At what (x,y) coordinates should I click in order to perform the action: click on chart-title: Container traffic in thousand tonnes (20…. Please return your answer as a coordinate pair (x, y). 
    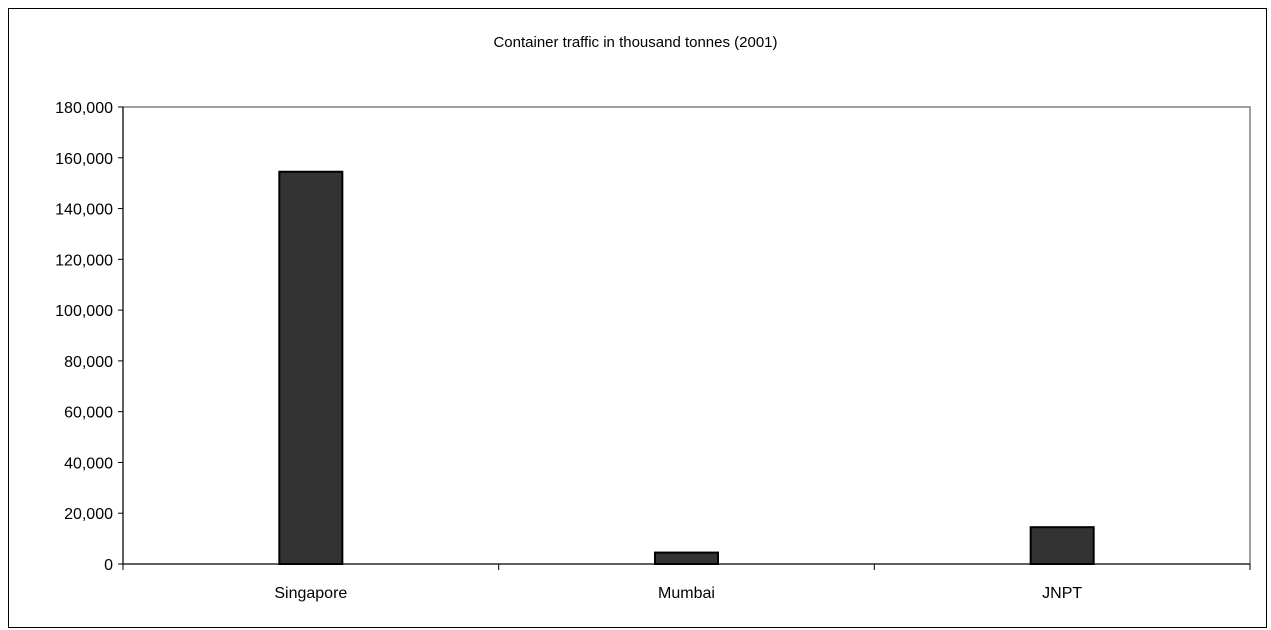
    Looking at the image, I should click on (635, 42).